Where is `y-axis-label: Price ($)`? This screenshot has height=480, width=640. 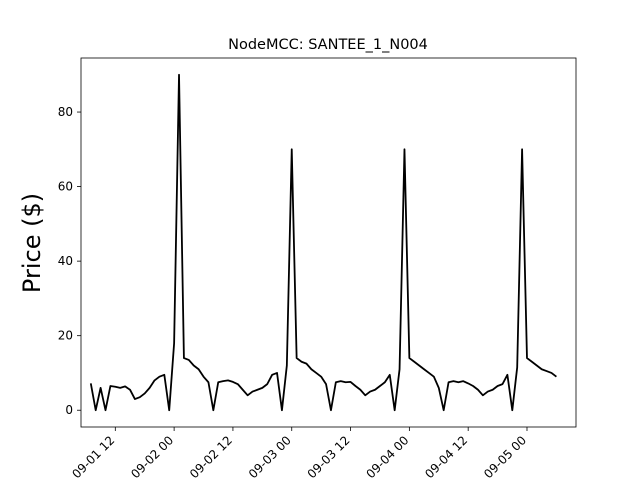
y-axis-label: Price ($) is located at coordinates (32, 243).